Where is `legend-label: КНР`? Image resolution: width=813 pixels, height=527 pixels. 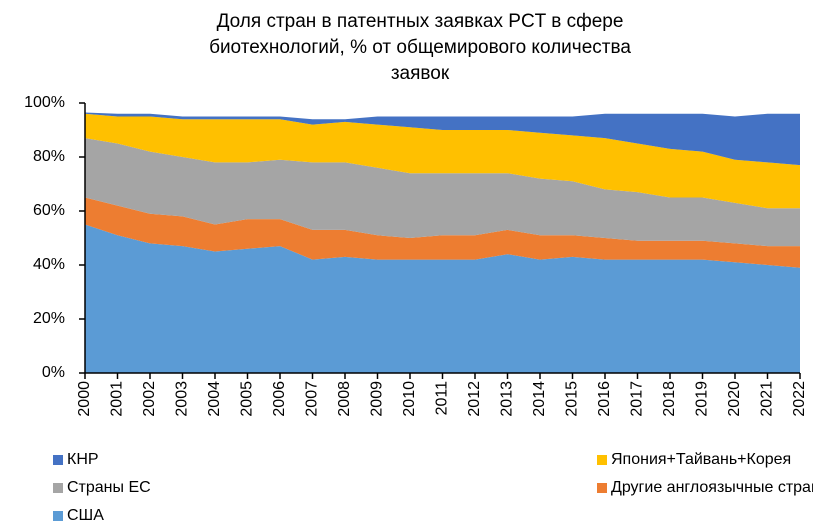 legend-label: КНР is located at coordinates (83, 459).